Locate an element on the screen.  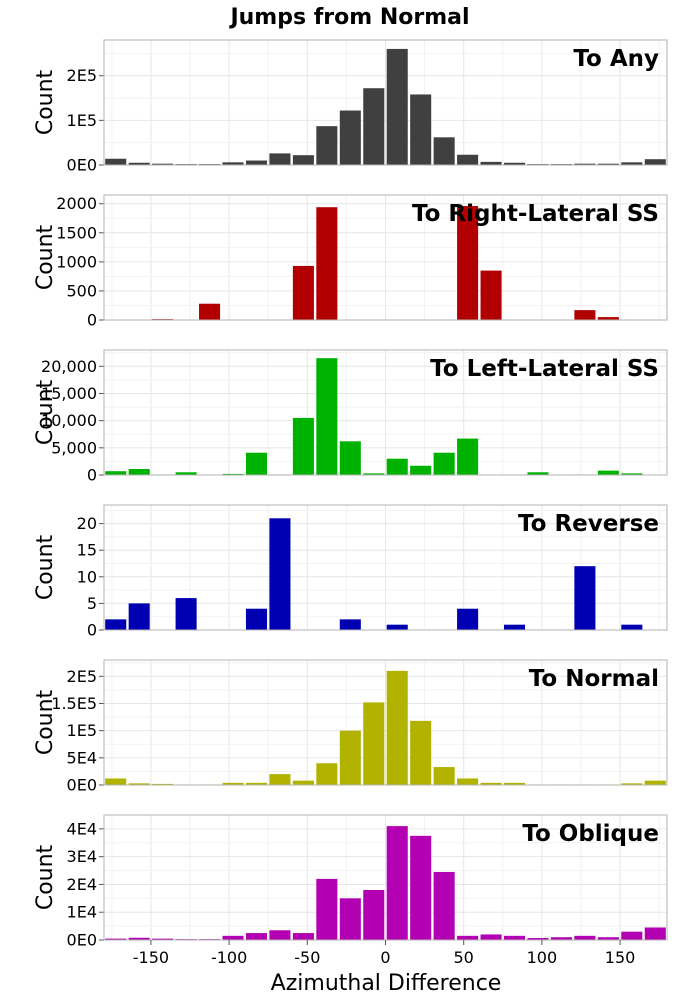
y-tick-label: 20,000 is located at coordinates (69, 366).